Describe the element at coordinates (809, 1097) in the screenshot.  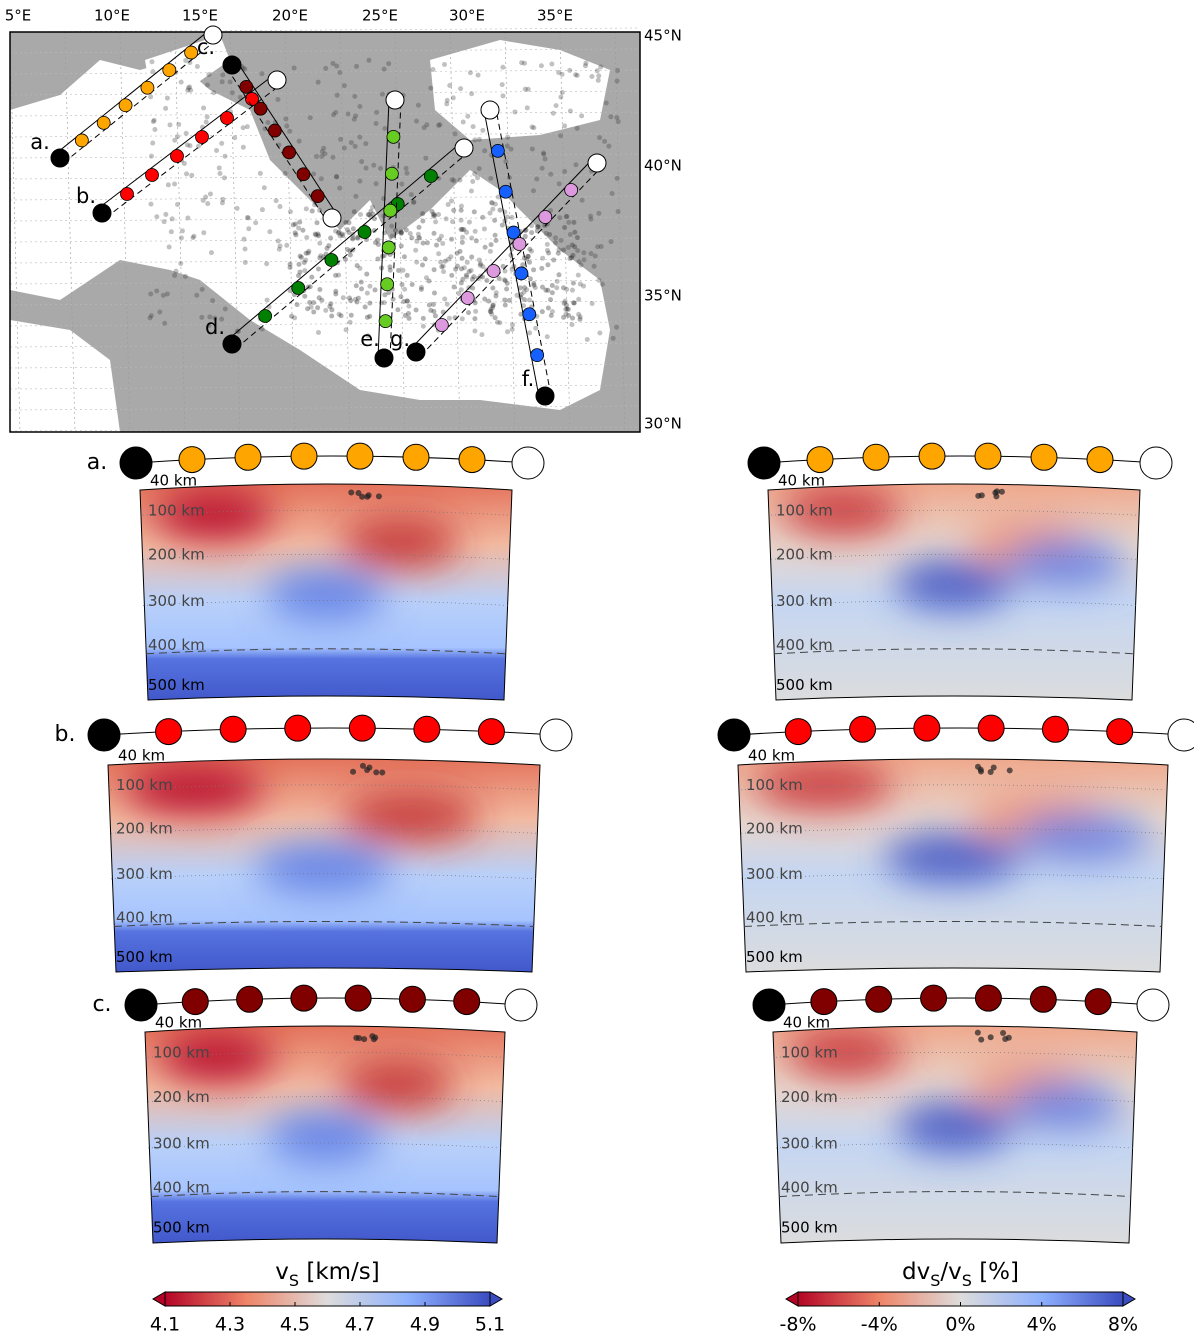
I see `depth-label: 200 km` at that location.